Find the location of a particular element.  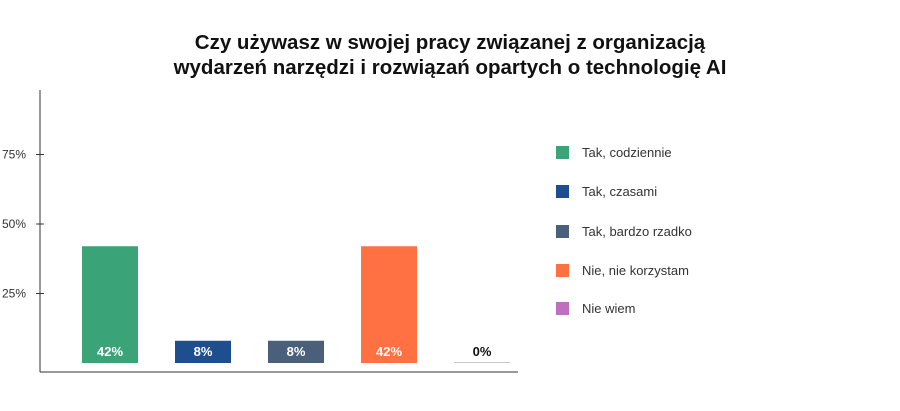

legend-item: Tak, czasami is located at coordinates (606, 191).